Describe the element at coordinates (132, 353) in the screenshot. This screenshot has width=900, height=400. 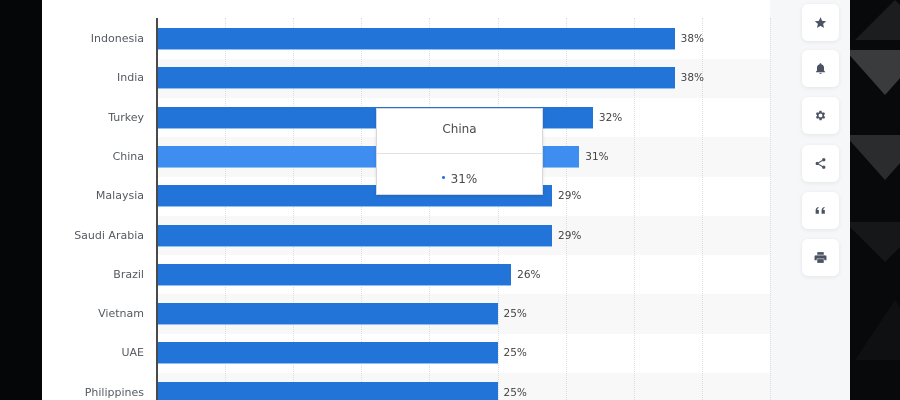
I see `category-label: UAE` at that location.